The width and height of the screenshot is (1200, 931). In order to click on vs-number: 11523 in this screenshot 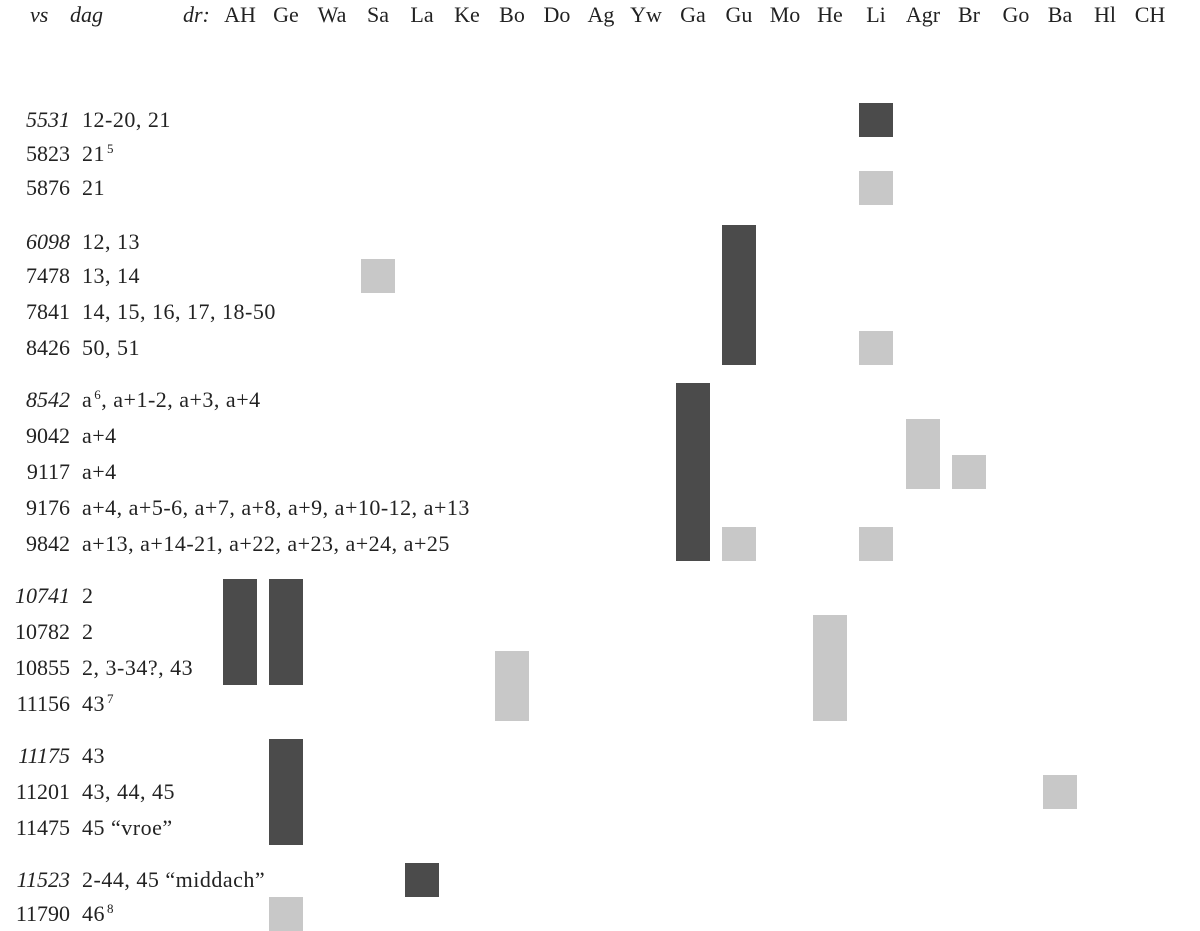, I will do `click(43, 879)`.